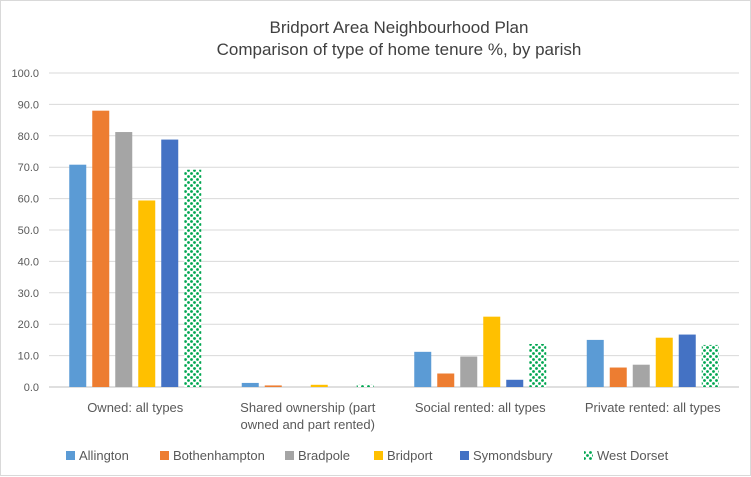  Describe the element at coordinates (28, 137) in the screenshot. I see `y-tick-label: 80.0` at that location.